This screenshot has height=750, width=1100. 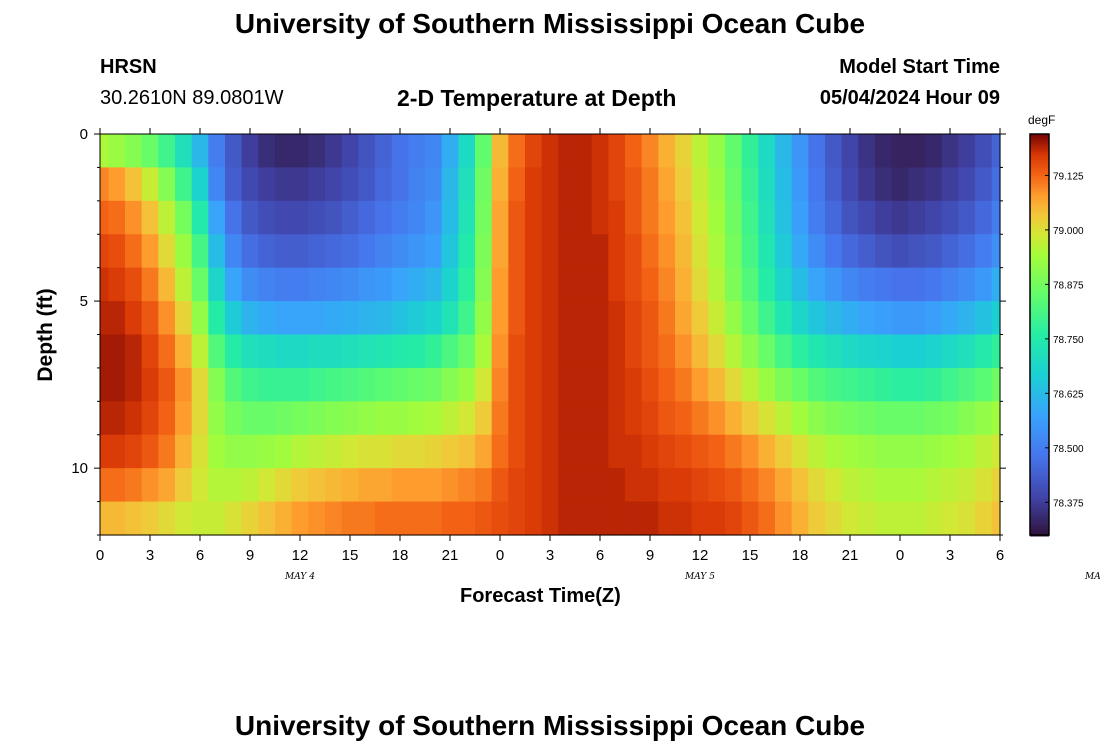 I want to click on x-tick-label: 18, so click(x=800, y=555).